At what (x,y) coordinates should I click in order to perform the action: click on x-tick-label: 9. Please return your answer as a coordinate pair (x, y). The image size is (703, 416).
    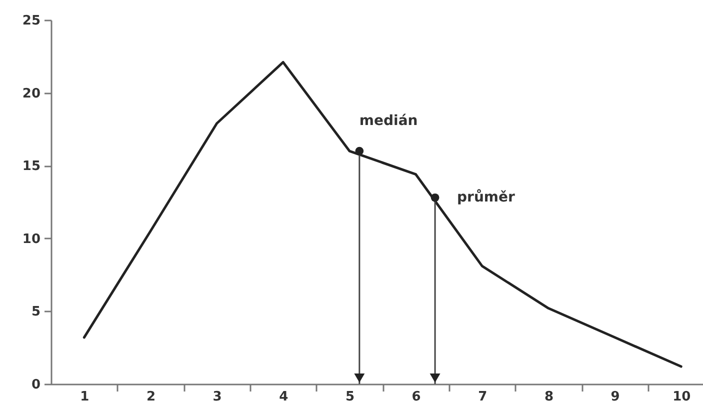
    Looking at the image, I should click on (615, 397).